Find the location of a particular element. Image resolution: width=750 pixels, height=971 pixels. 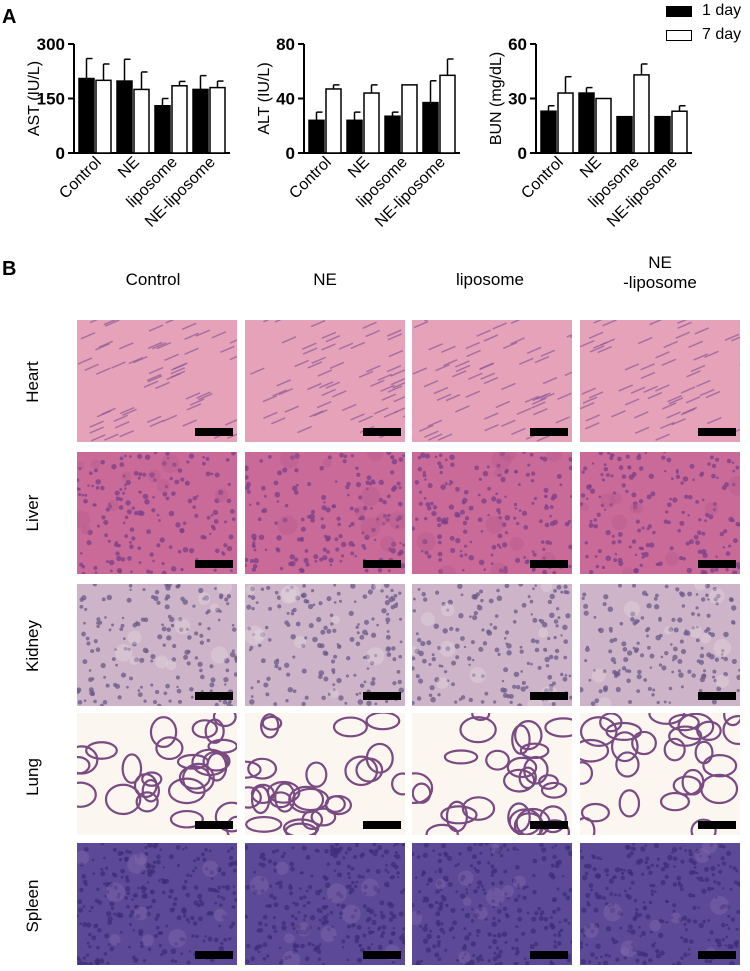

x-tick-label: NE is located at coordinates (591, 168).